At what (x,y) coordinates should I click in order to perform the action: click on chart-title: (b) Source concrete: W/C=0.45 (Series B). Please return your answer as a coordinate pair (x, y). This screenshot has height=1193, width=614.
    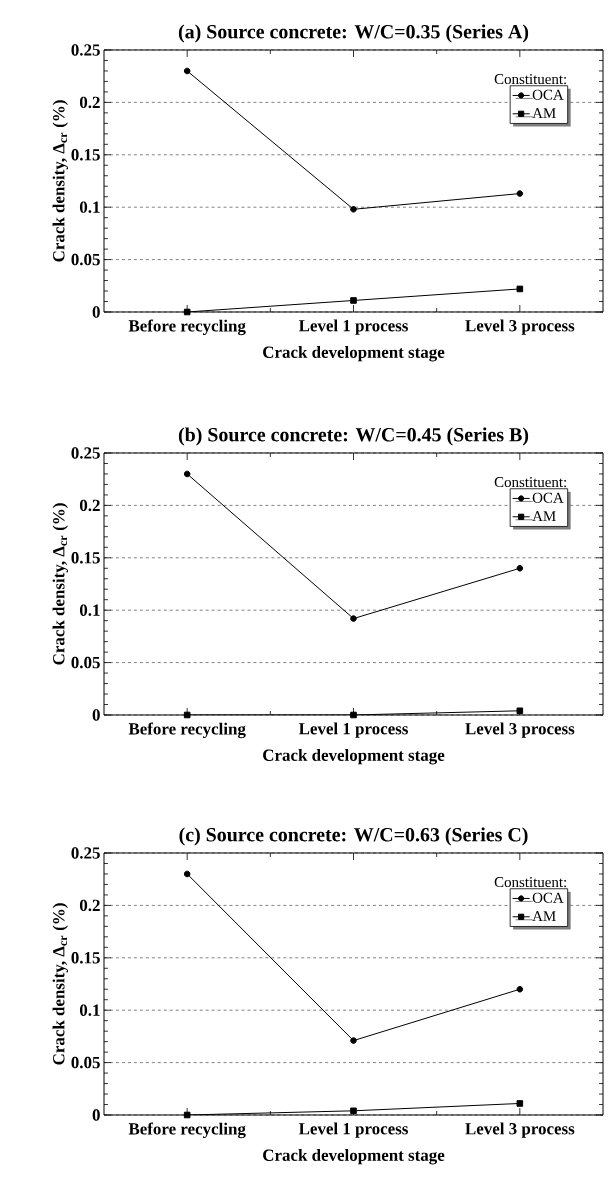
    Looking at the image, I should click on (353, 436).